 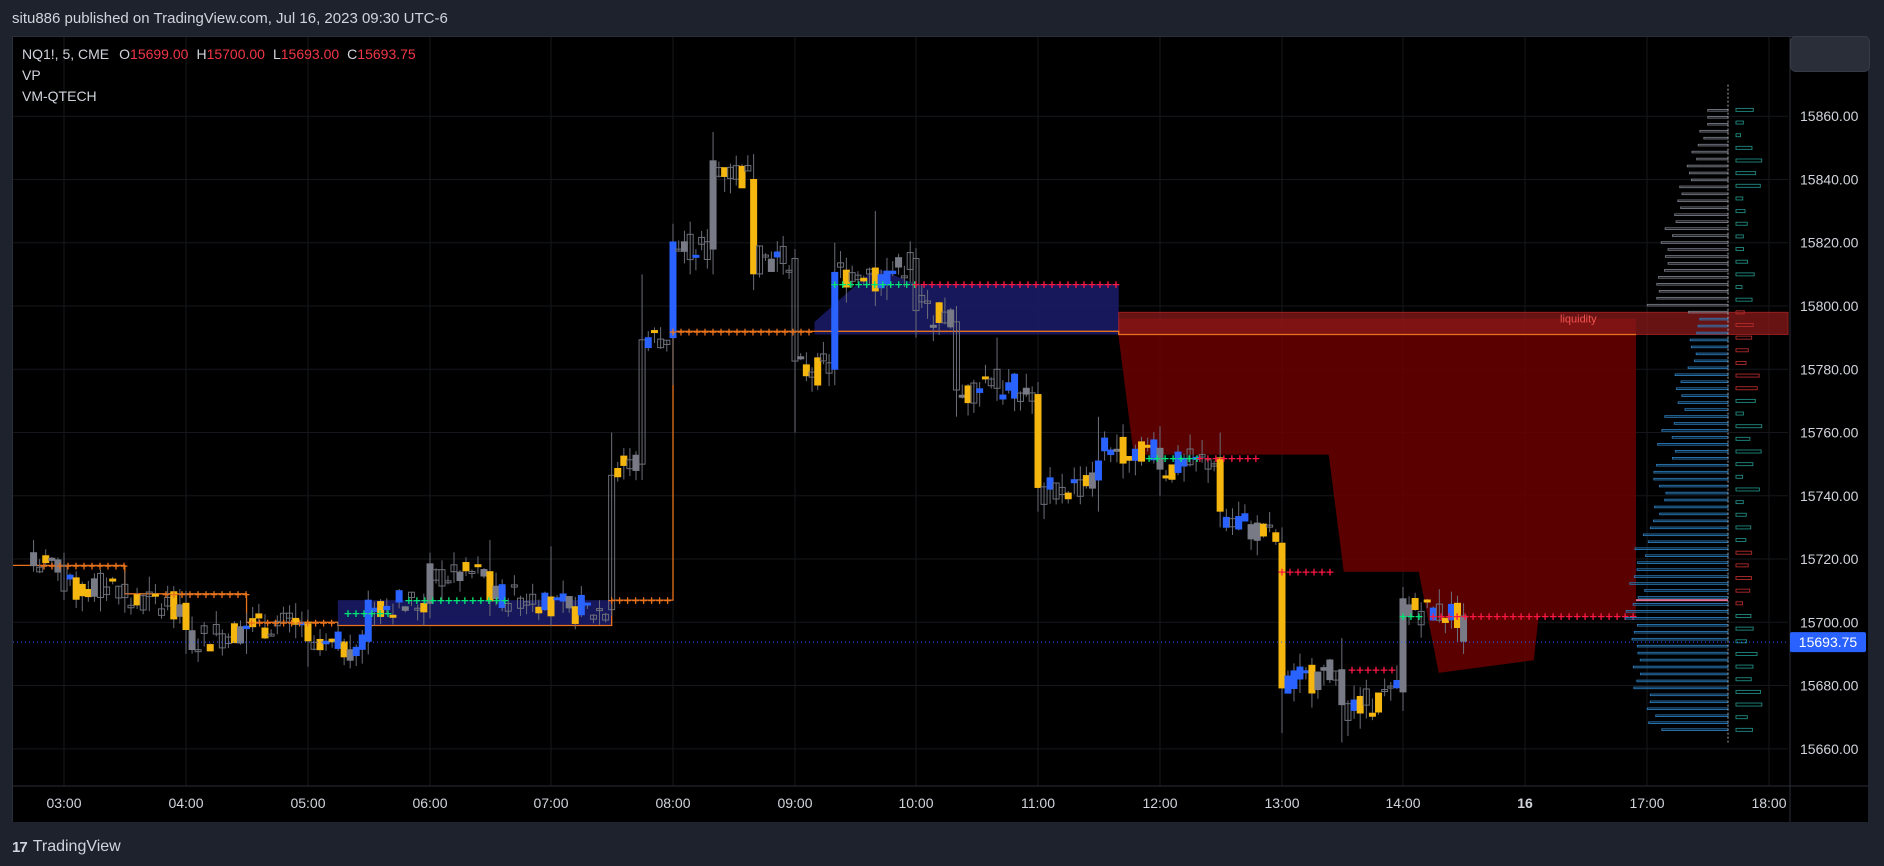 I want to click on symbol-label: NQ1!, 5, CME, so click(x=66, y=54).